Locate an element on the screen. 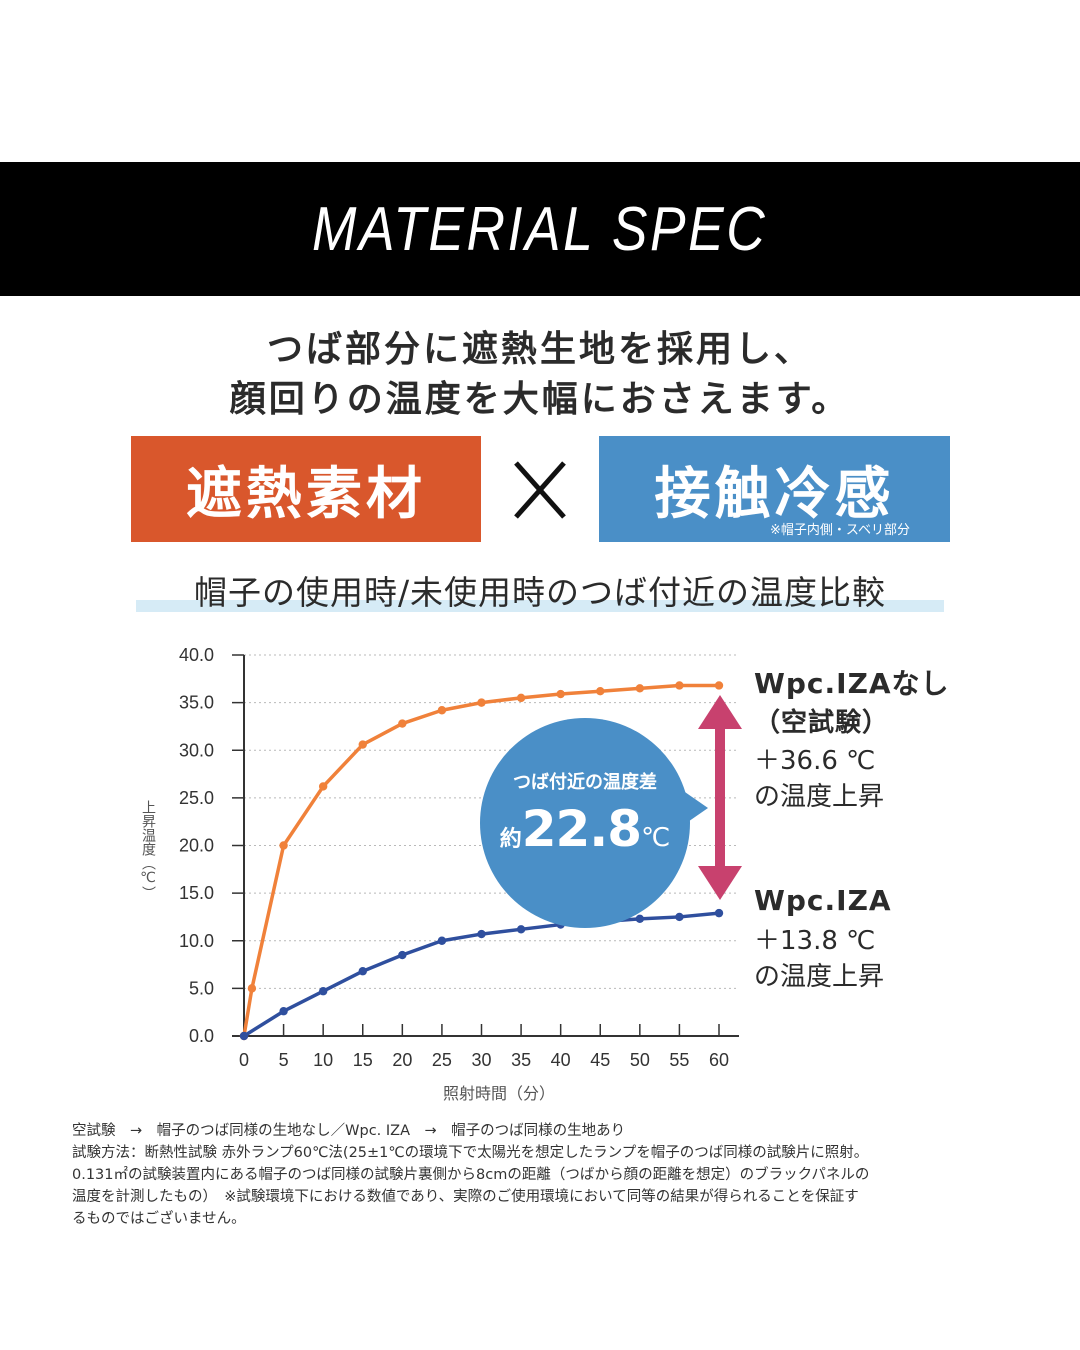 The image size is (1080, 1350). series-control-sub: （空試験） is located at coordinates (822, 723).